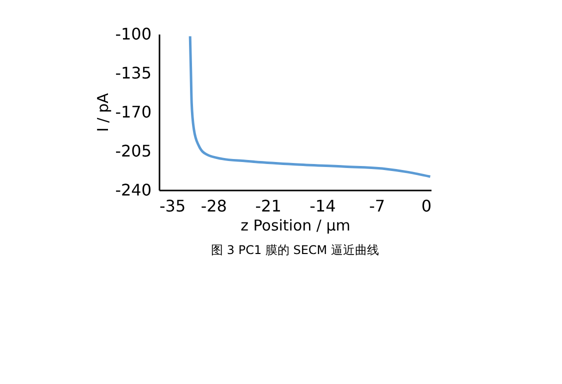 The height and width of the screenshot is (384, 562). What do you see at coordinates (323, 206) in the screenshot?
I see `x-tick-label: -14` at bounding box center [323, 206].